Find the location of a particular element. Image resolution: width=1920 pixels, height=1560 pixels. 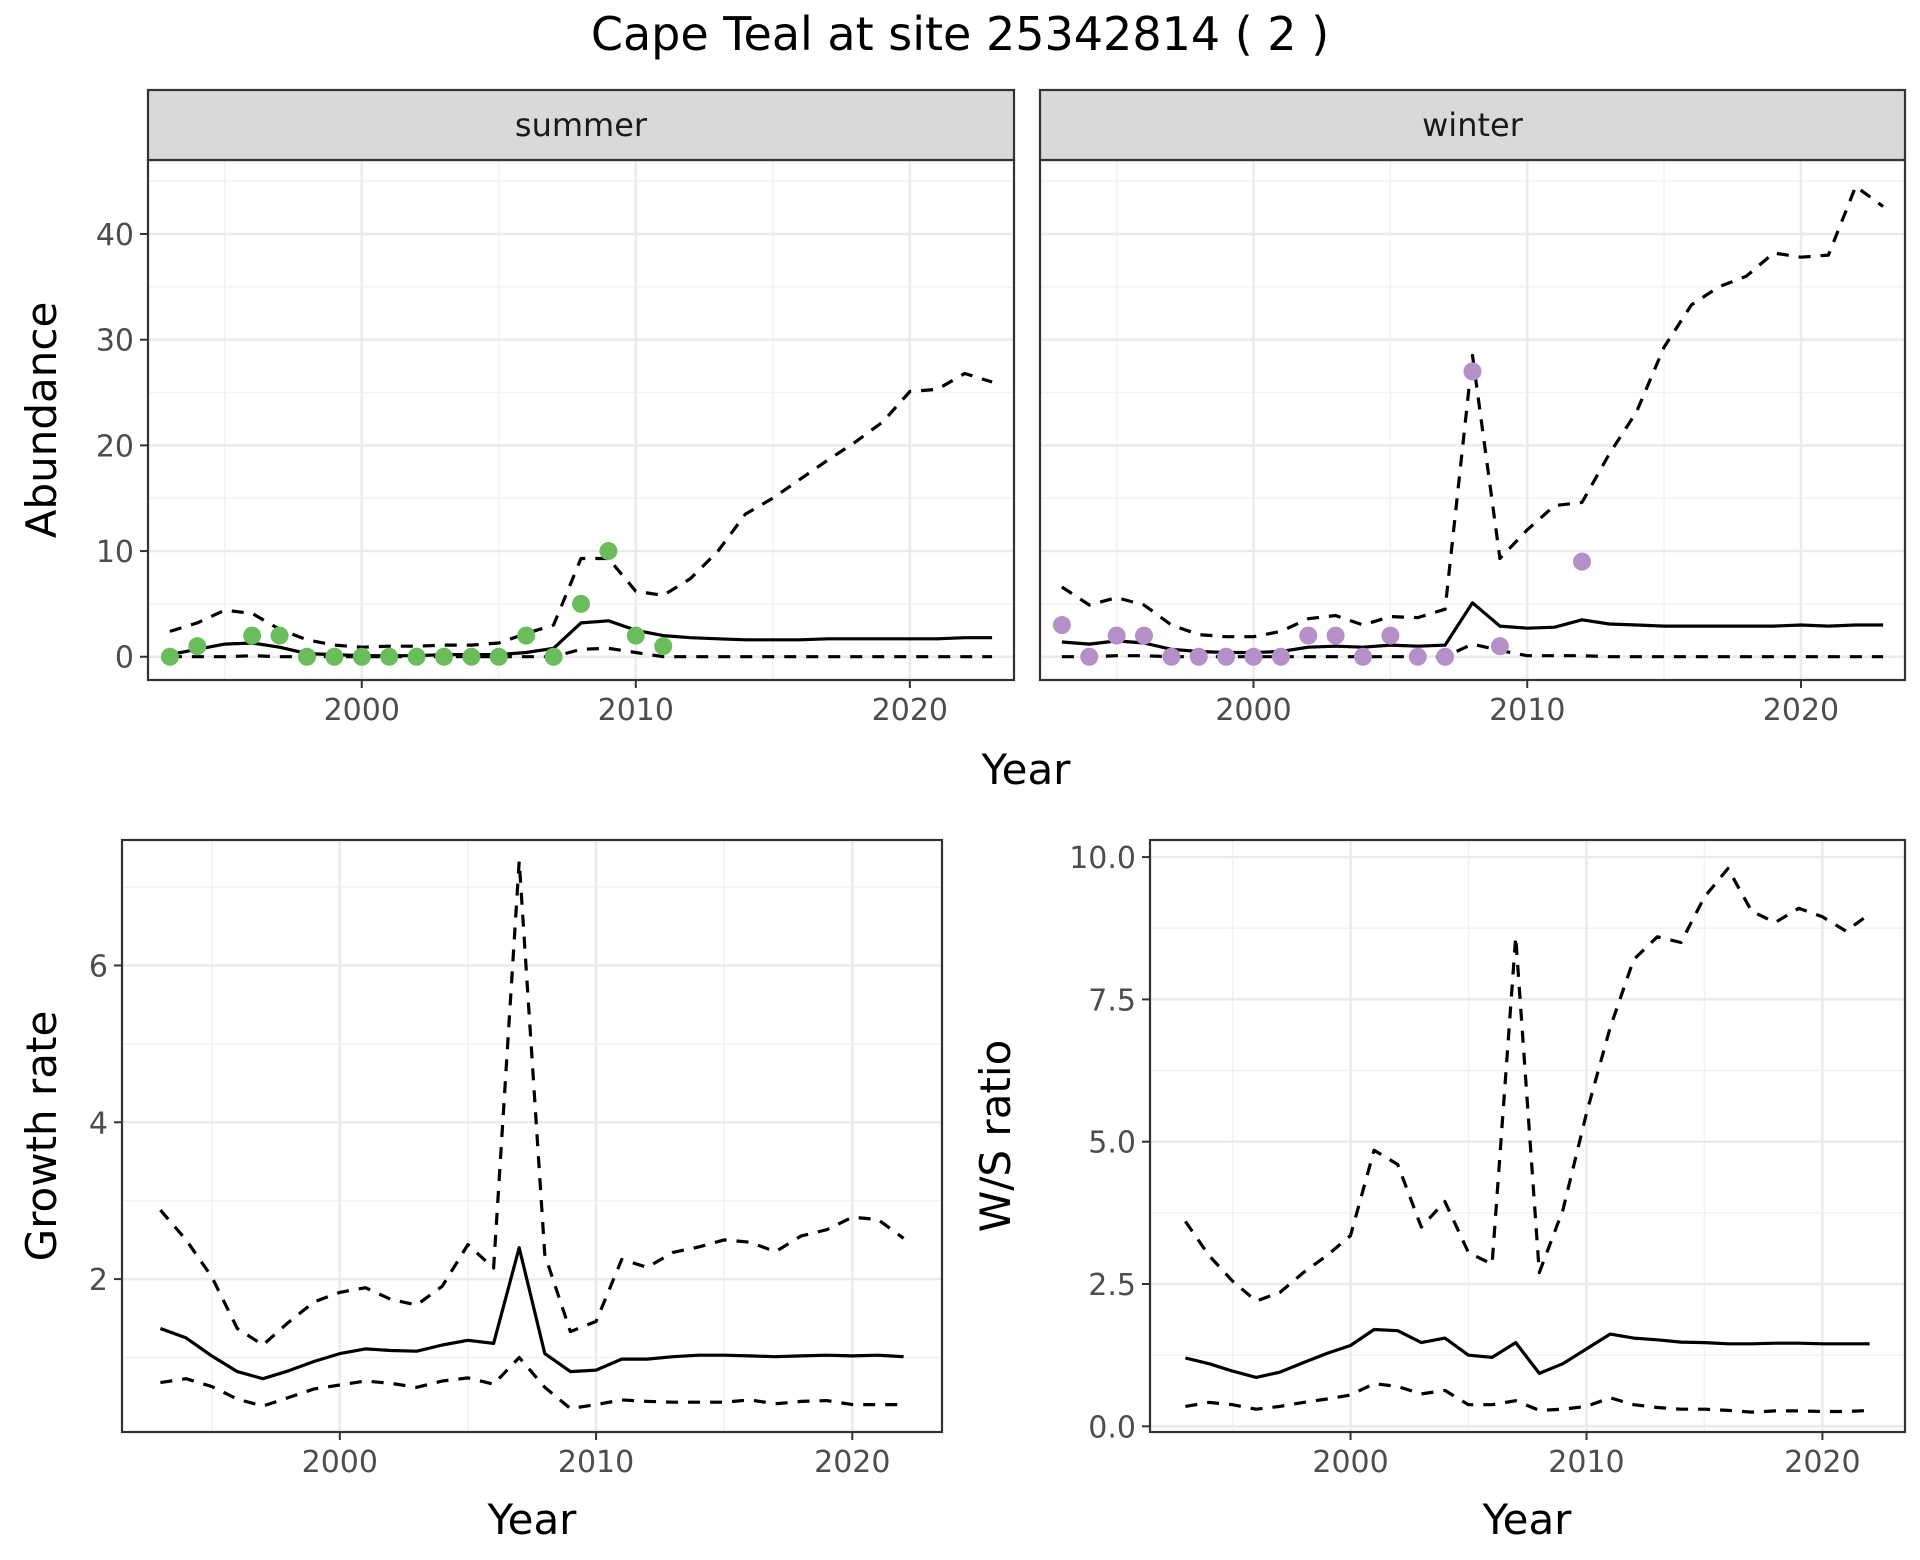

y-tick-label: 2 is located at coordinates (98, 1280).